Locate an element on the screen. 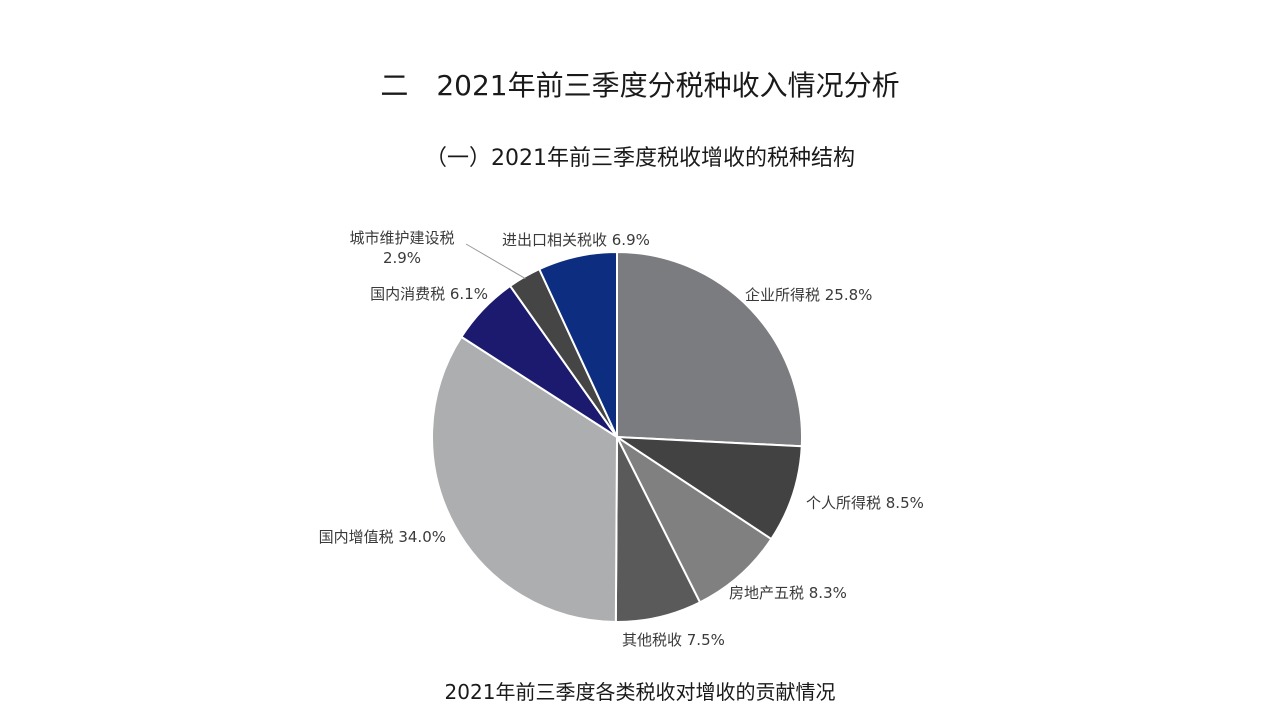 This screenshot has height=720, width=1280. slice-label-7-value: 2.9% is located at coordinates (402, 258).